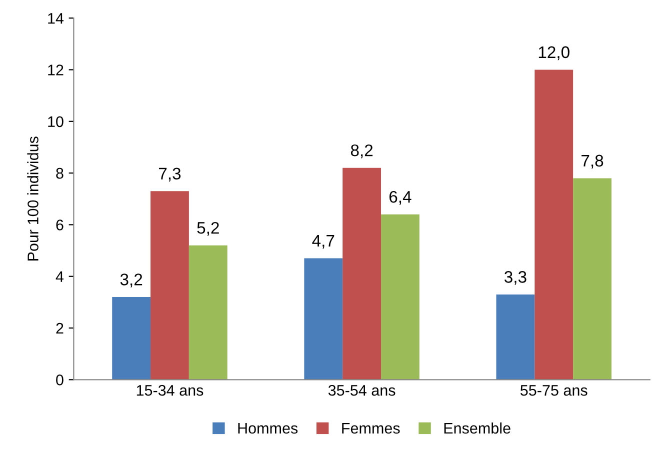 The height and width of the screenshot is (452, 670). What do you see at coordinates (554, 390) in the screenshot?
I see `x-tick-label: 55-75 ans` at bounding box center [554, 390].